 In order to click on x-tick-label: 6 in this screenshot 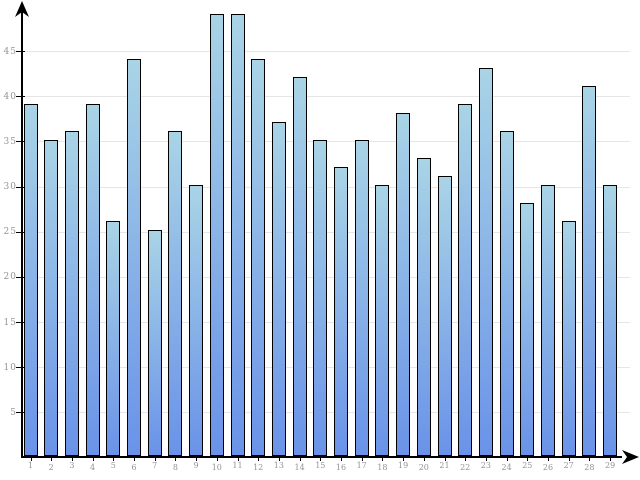, I will do `click(134, 467)`.